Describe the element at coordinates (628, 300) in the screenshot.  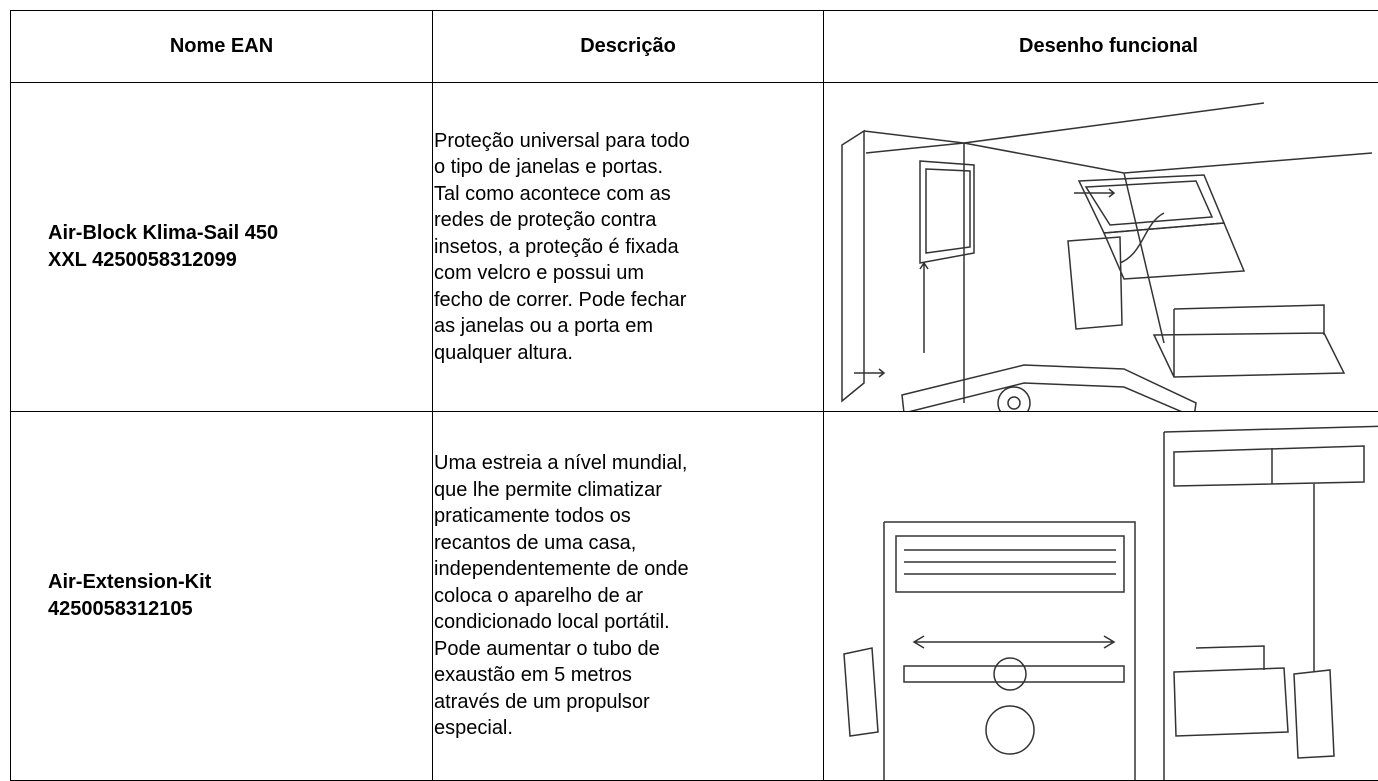
I see `description-line: fecho de correr. Pode fechar` at that location.